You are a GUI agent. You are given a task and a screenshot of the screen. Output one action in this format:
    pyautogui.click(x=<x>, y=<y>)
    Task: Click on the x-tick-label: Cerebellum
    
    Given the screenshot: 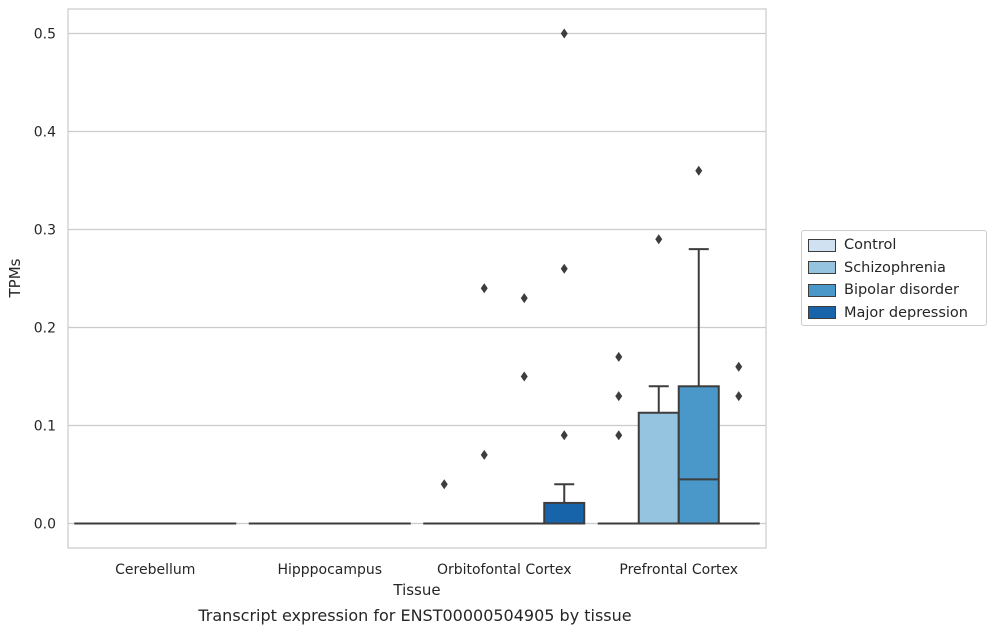 What is the action you would take?
    pyautogui.click(x=155, y=570)
    